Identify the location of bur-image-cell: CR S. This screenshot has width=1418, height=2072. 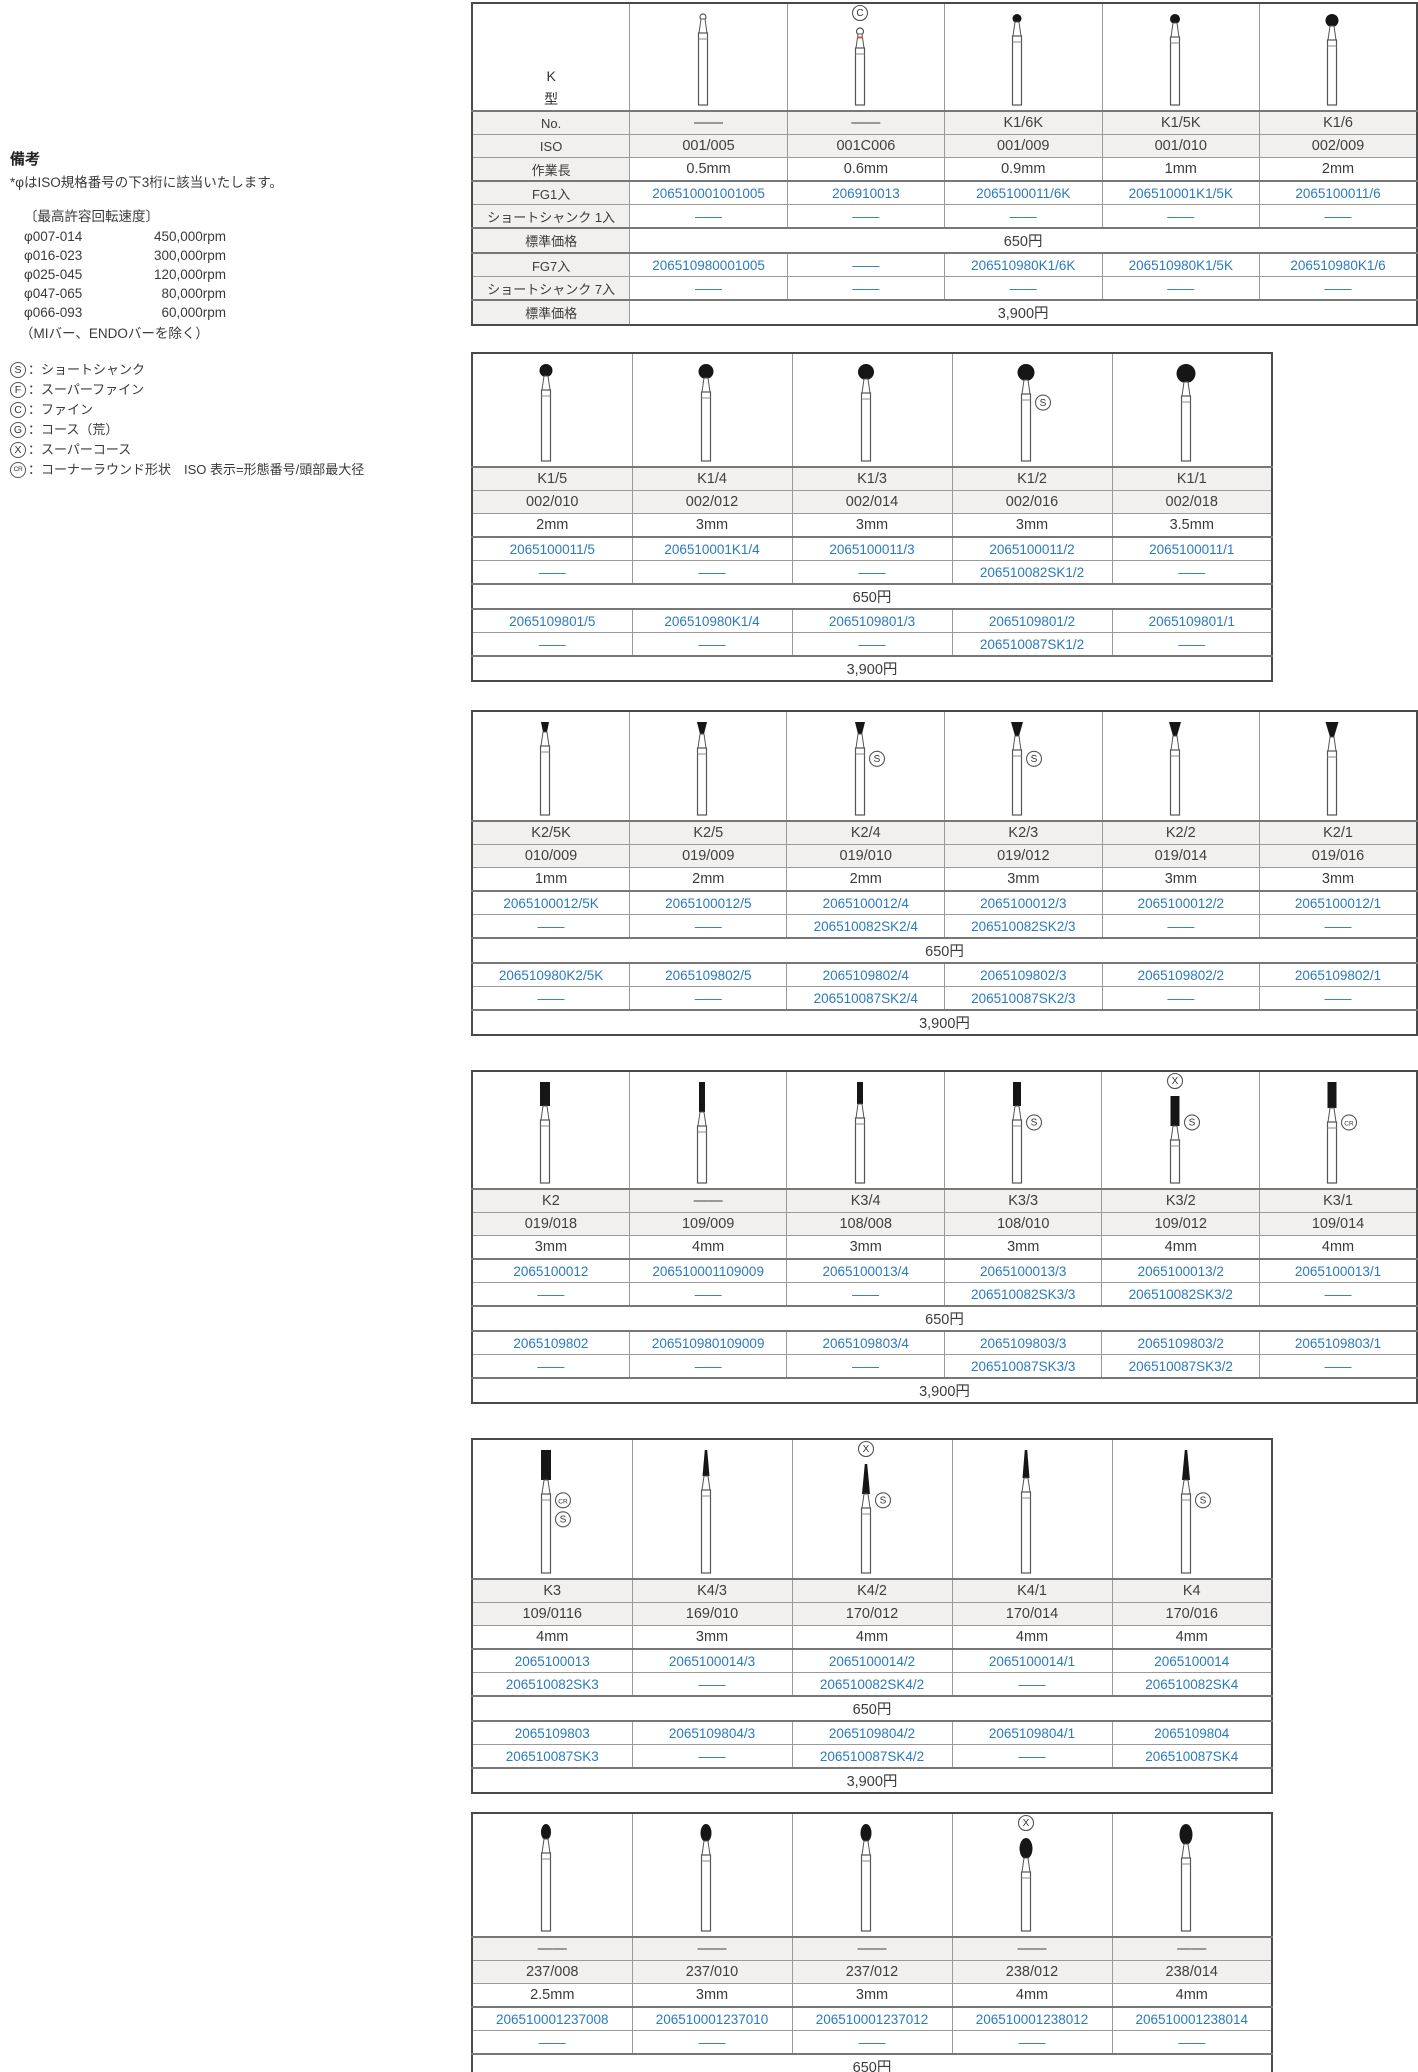
(552, 1509).